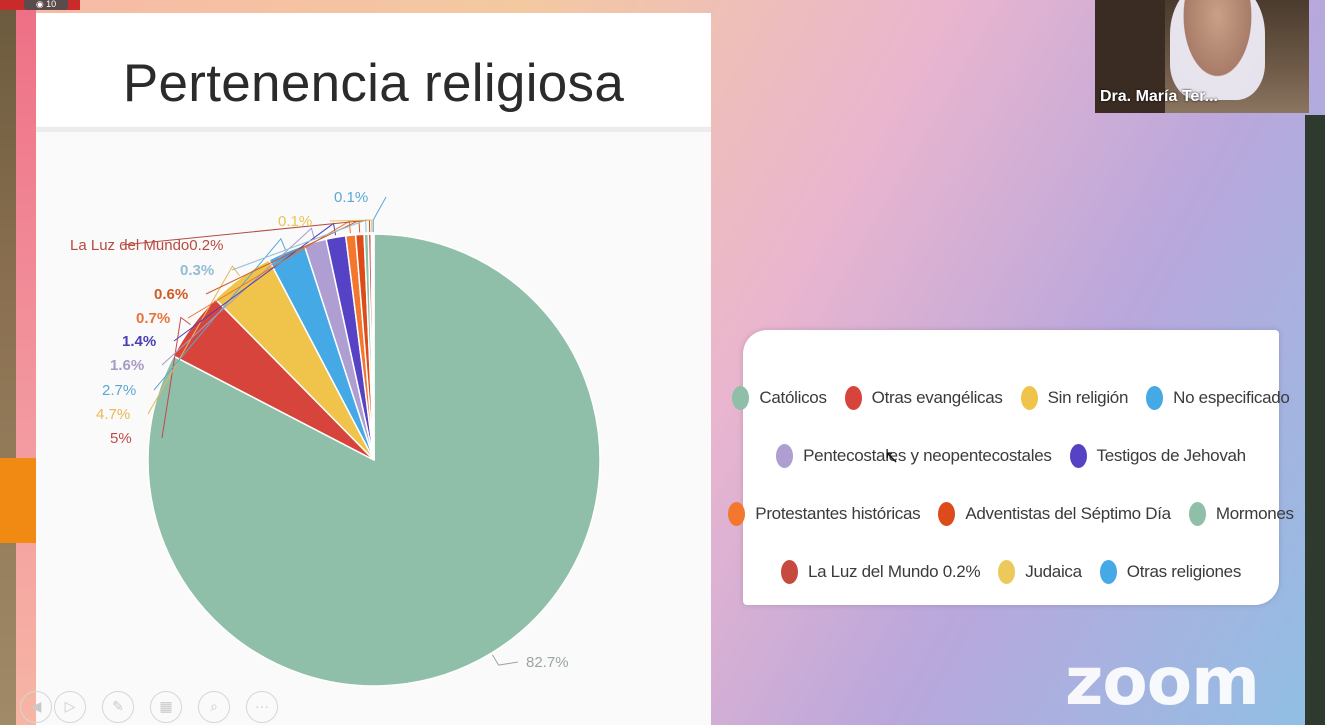 The height and width of the screenshot is (725, 1325). I want to click on legend-item: Sin religión, so click(1074, 398).